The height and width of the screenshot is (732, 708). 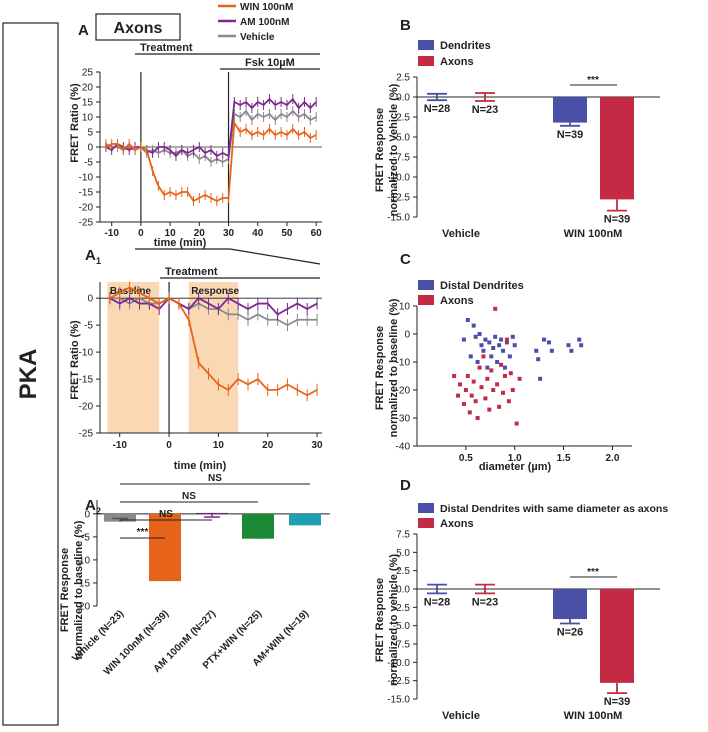 I want to click on c-legend-dend-label: Distal Dendrites, so click(x=482, y=286).